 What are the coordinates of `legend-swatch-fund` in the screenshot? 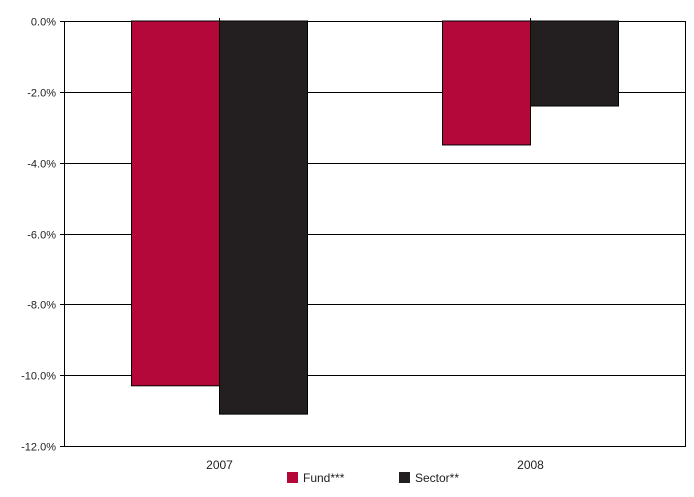 It's located at (292, 477).